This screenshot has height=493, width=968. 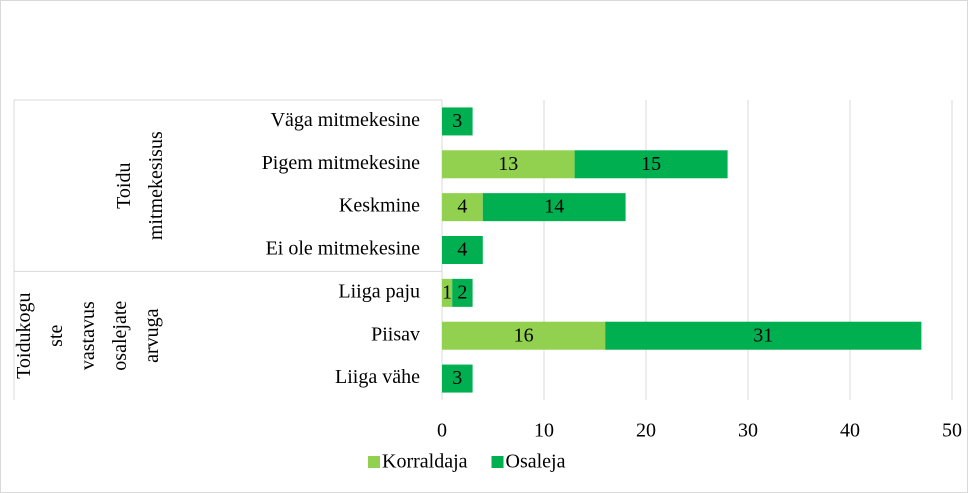 I want to click on x-tick-label: 50, so click(x=952, y=431).